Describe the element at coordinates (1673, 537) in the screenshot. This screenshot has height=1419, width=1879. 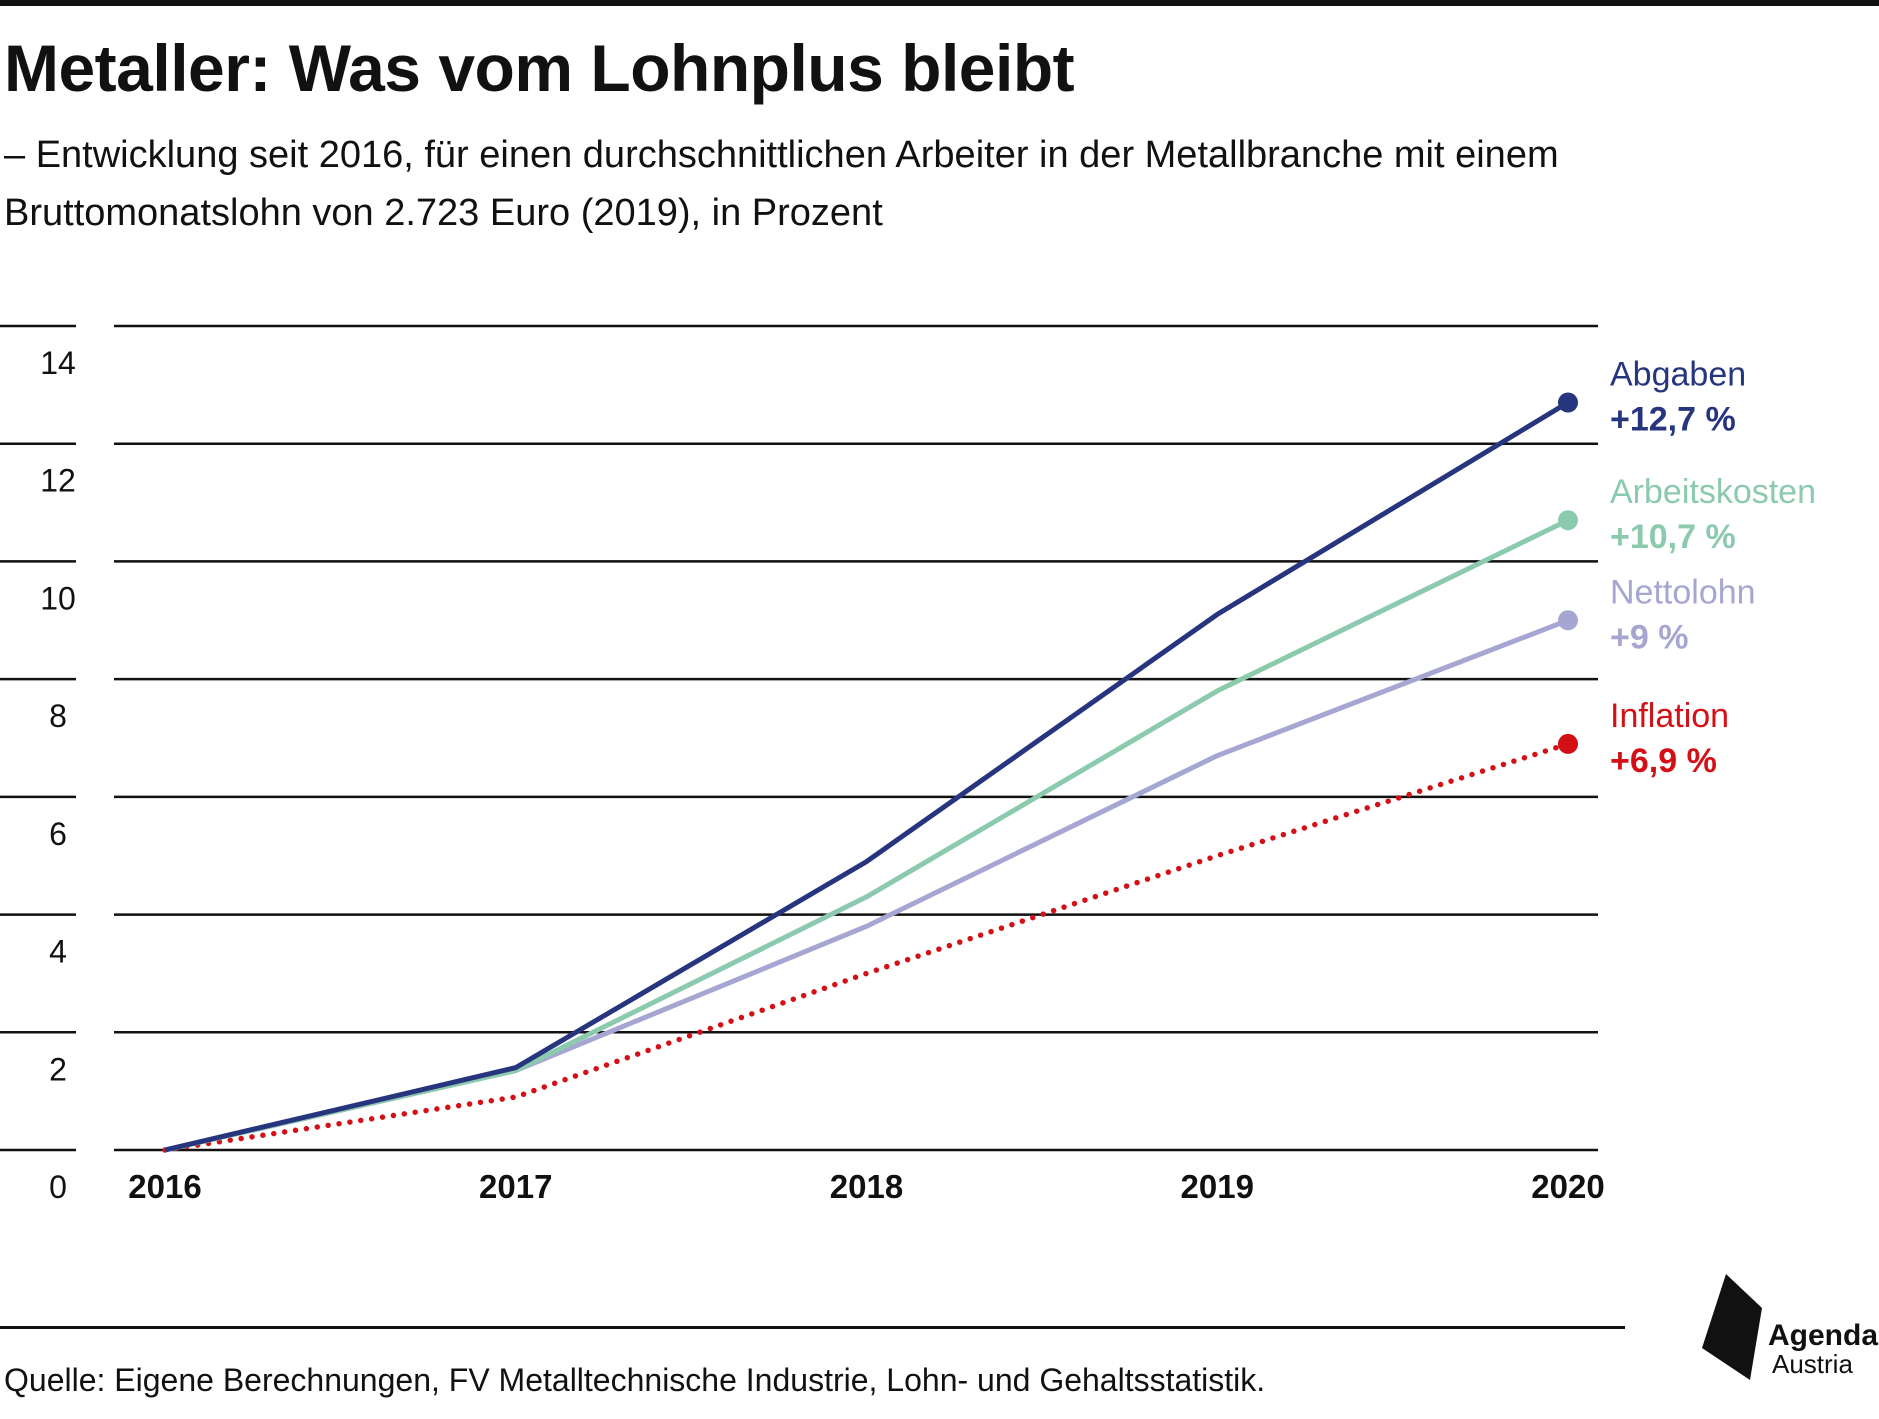
I see `series-value-label: +10,7 %` at that location.